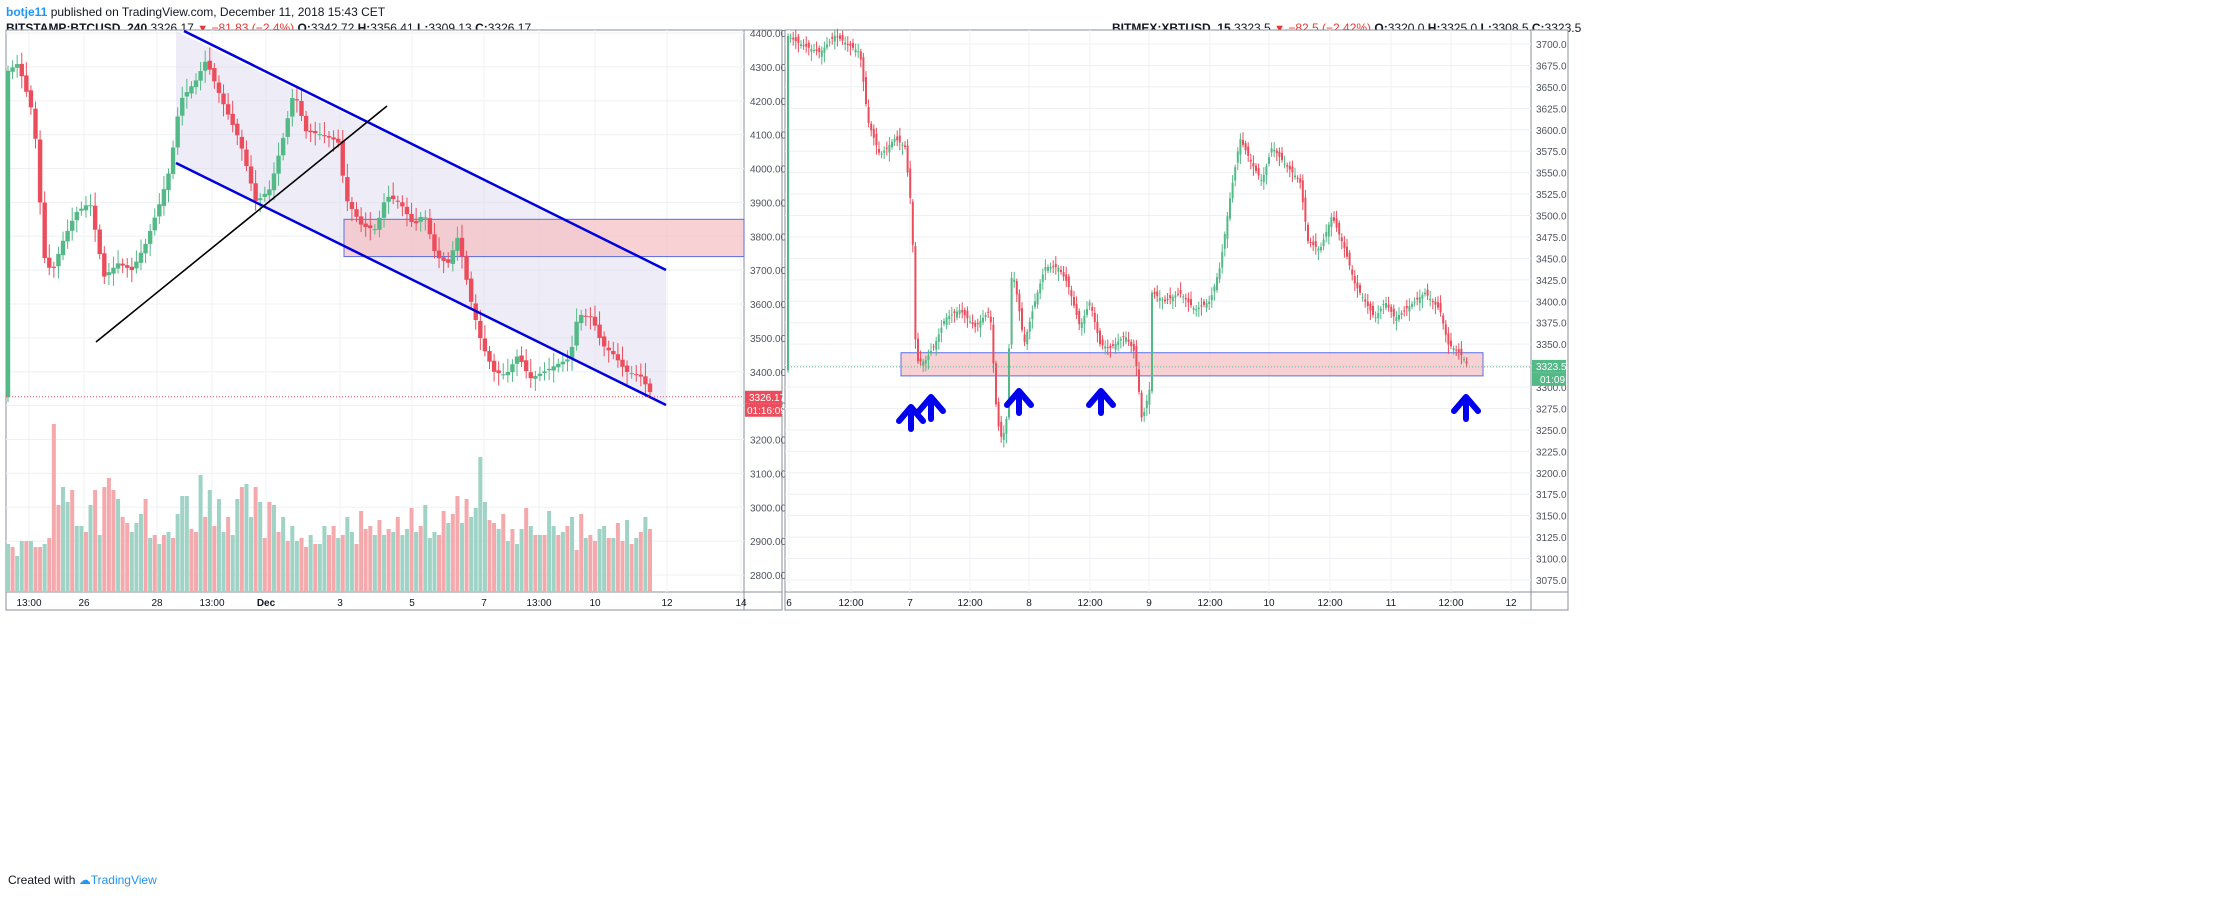  I want to click on y-tick-label: 3400.00, so click(768, 373).